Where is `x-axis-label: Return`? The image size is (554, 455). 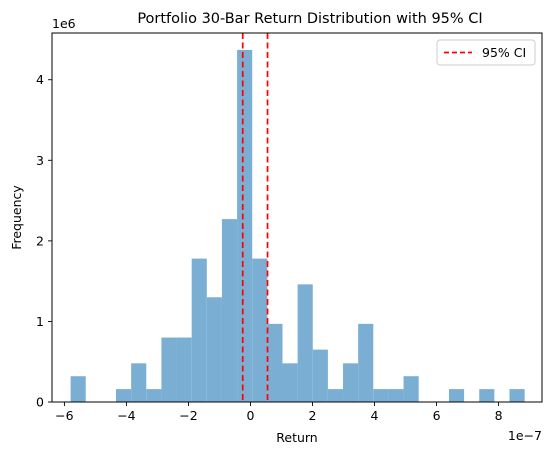
x-axis-label: Return is located at coordinates (296, 437).